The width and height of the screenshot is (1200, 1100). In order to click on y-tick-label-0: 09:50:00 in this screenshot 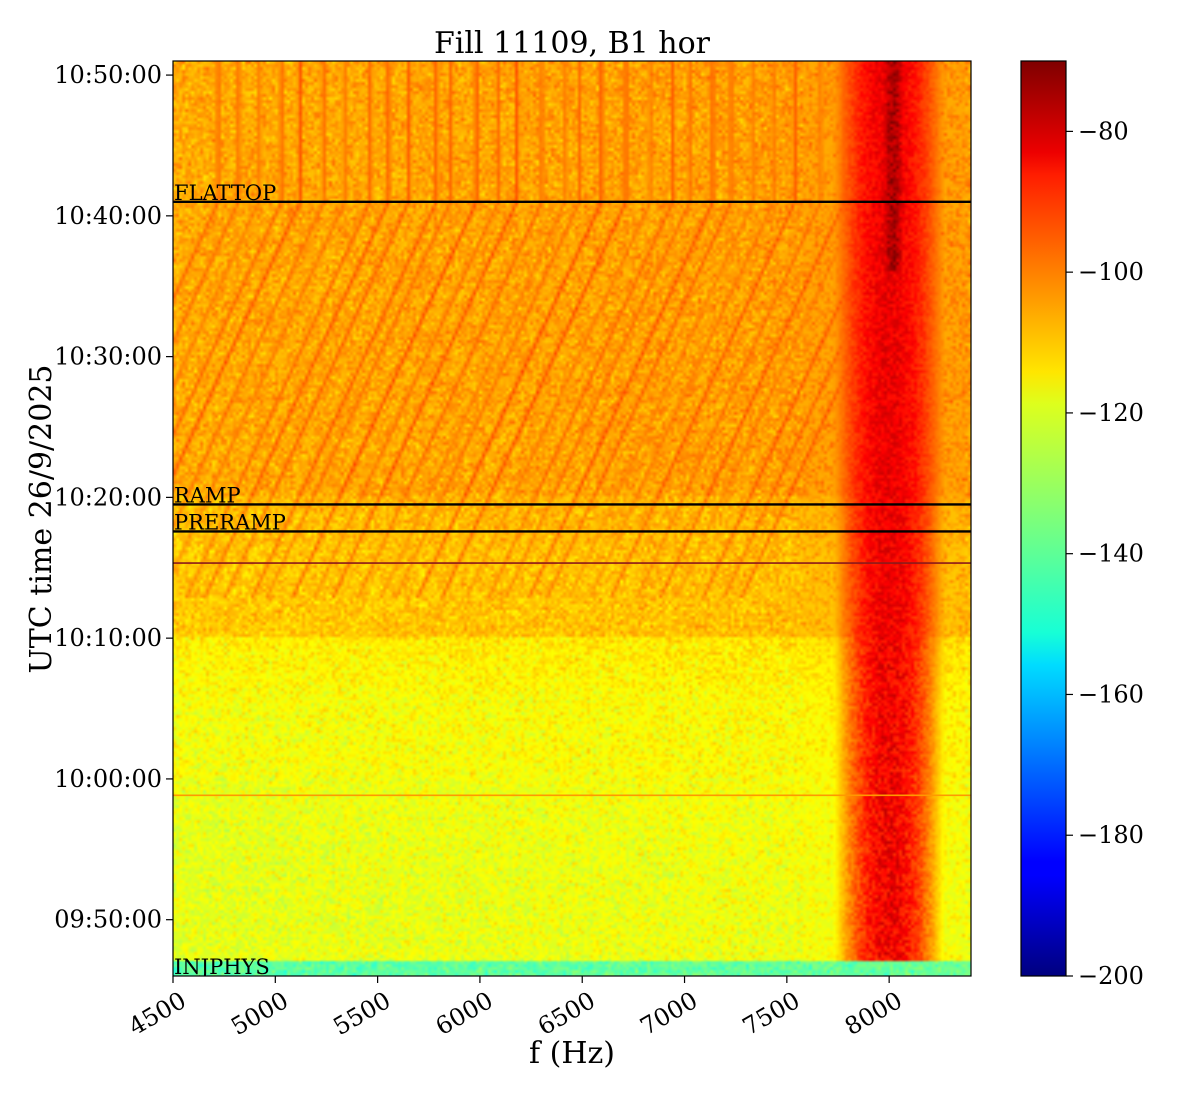, I will do `click(108, 920)`.